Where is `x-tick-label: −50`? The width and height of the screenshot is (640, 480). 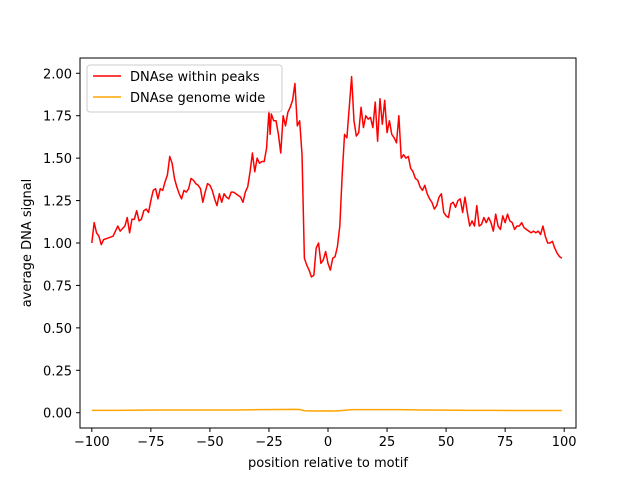 x-tick-label: −50 is located at coordinates (209, 442).